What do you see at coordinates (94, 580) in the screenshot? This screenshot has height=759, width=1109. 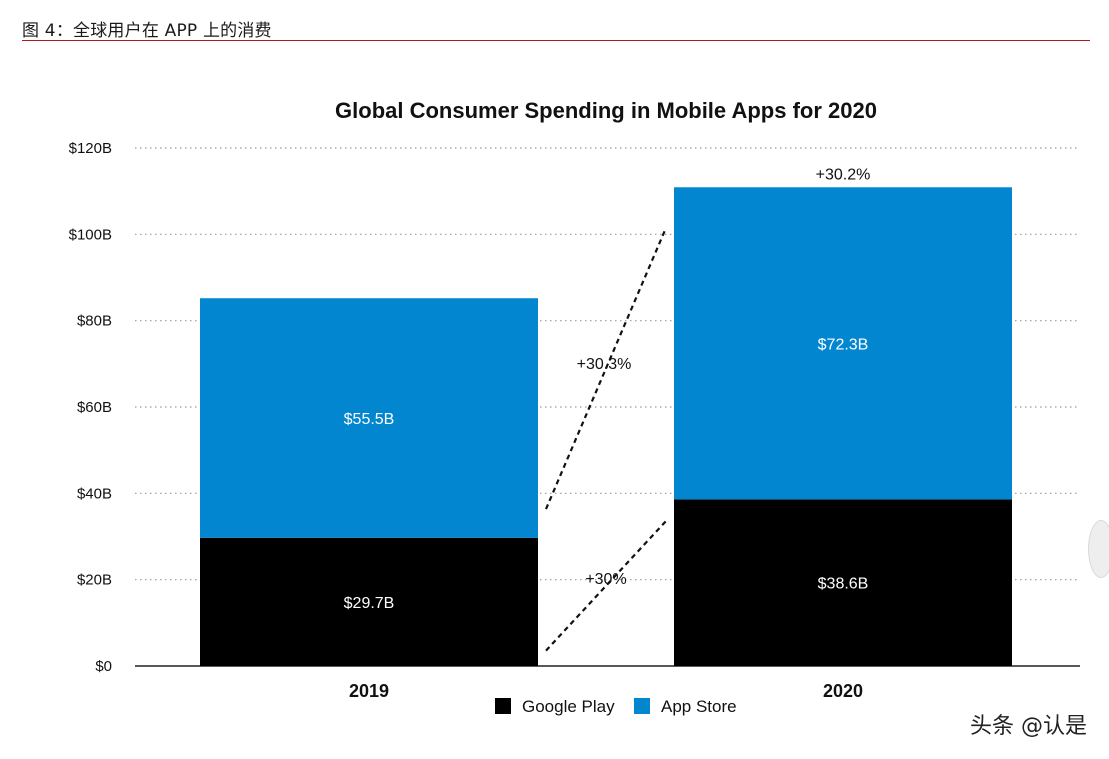 I see `y-tick-label: $20B` at bounding box center [94, 580].